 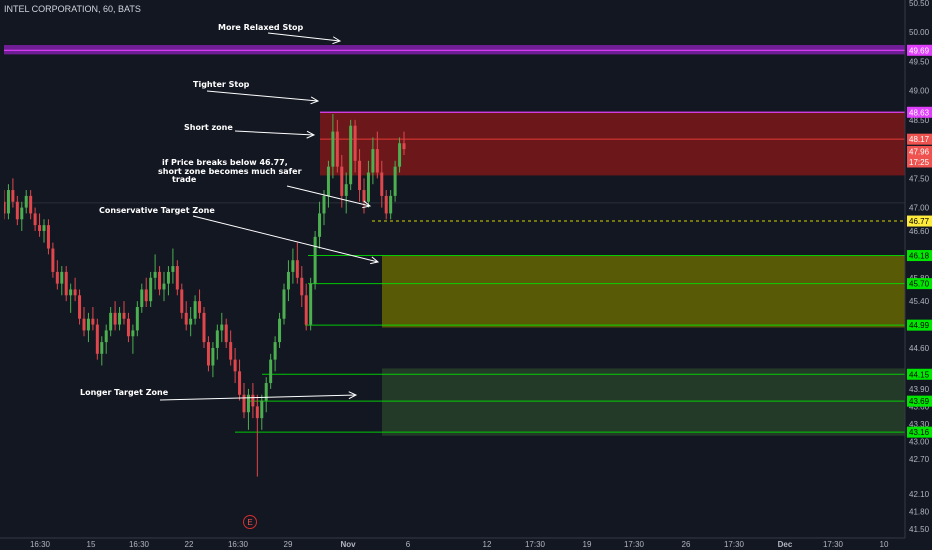 What do you see at coordinates (250, 522) in the screenshot?
I see `earnings-marker: E` at bounding box center [250, 522].